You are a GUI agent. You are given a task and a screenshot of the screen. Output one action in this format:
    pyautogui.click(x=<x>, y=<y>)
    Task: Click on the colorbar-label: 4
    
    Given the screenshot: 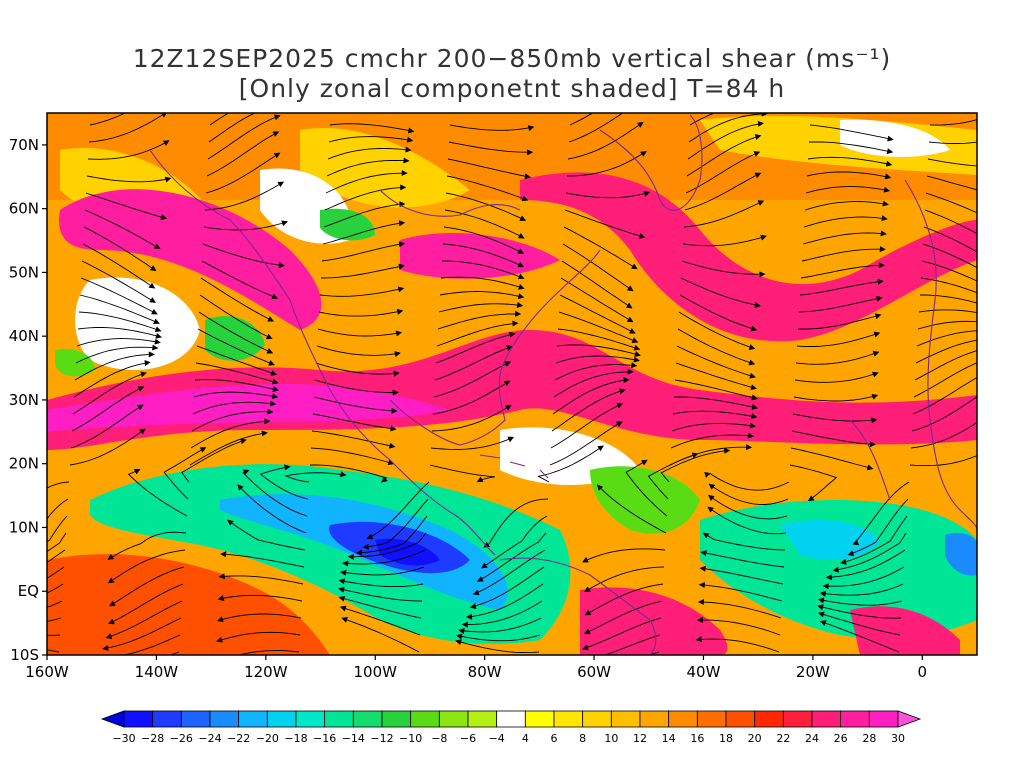 What is the action you would take?
    pyautogui.click(x=525, y=738)
    